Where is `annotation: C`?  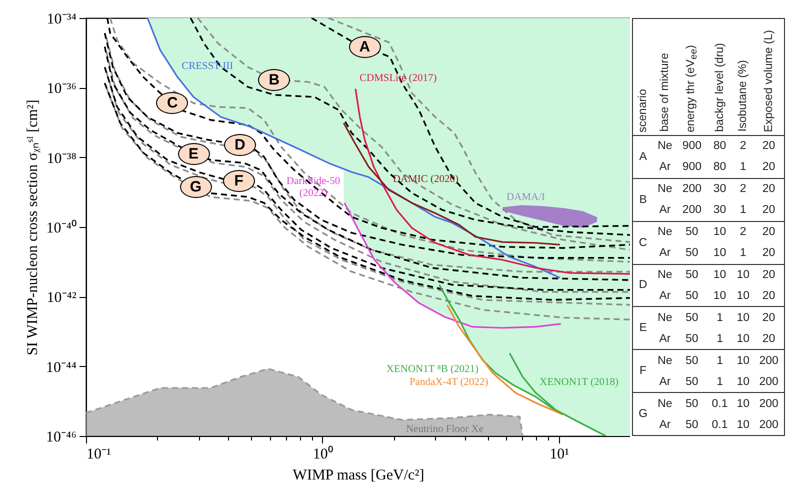 annotation: C is located at coordinates (172, 103).